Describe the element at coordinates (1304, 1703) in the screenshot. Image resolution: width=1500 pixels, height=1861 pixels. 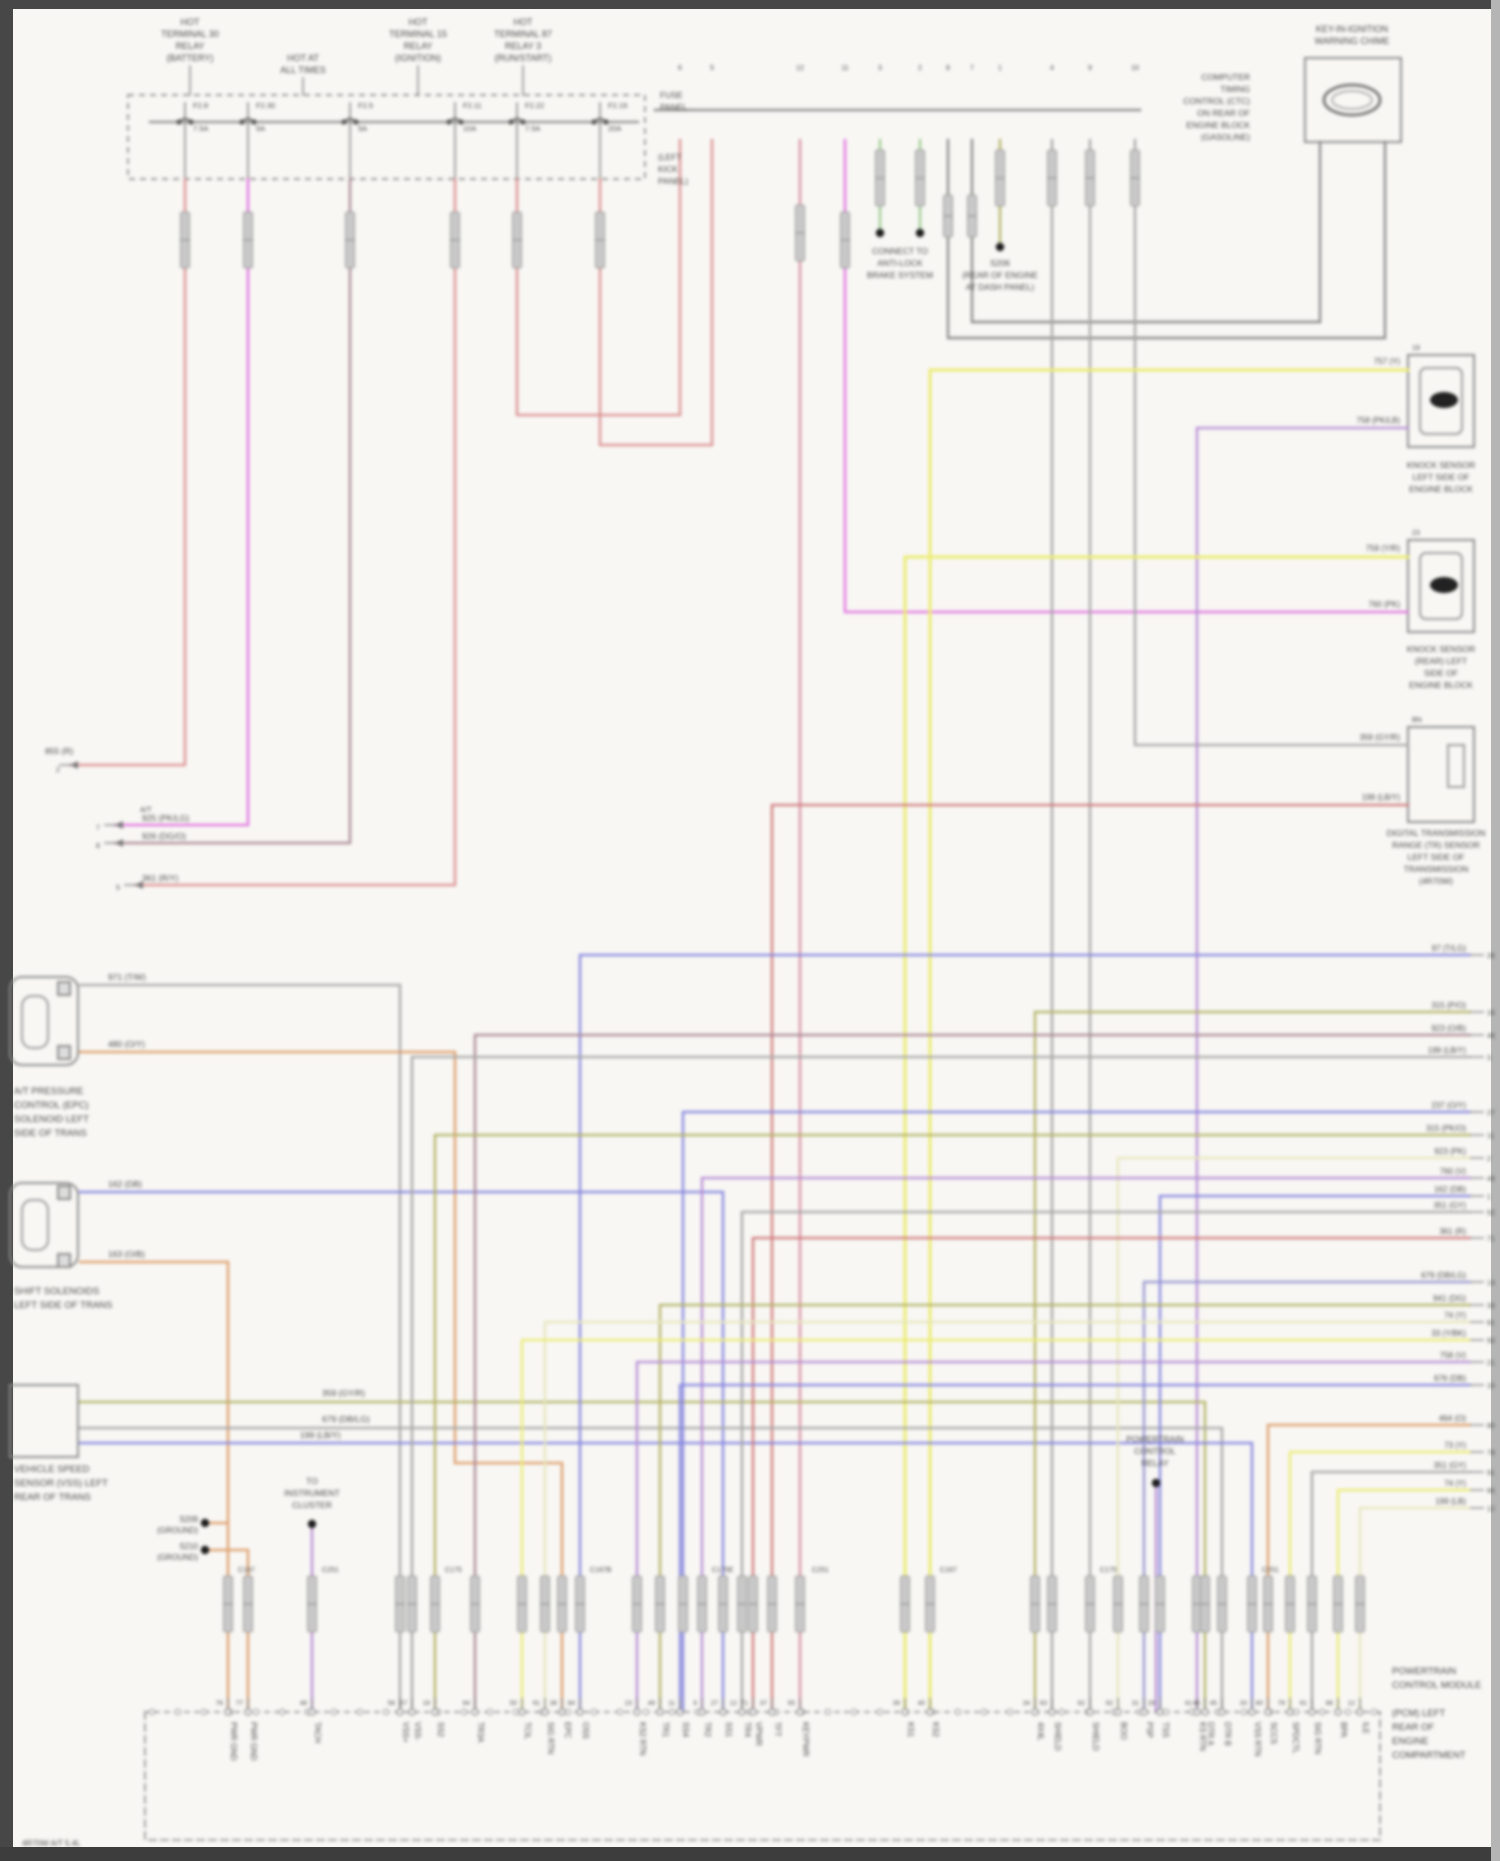
I see `pcm-pin-number: 91` at that location.